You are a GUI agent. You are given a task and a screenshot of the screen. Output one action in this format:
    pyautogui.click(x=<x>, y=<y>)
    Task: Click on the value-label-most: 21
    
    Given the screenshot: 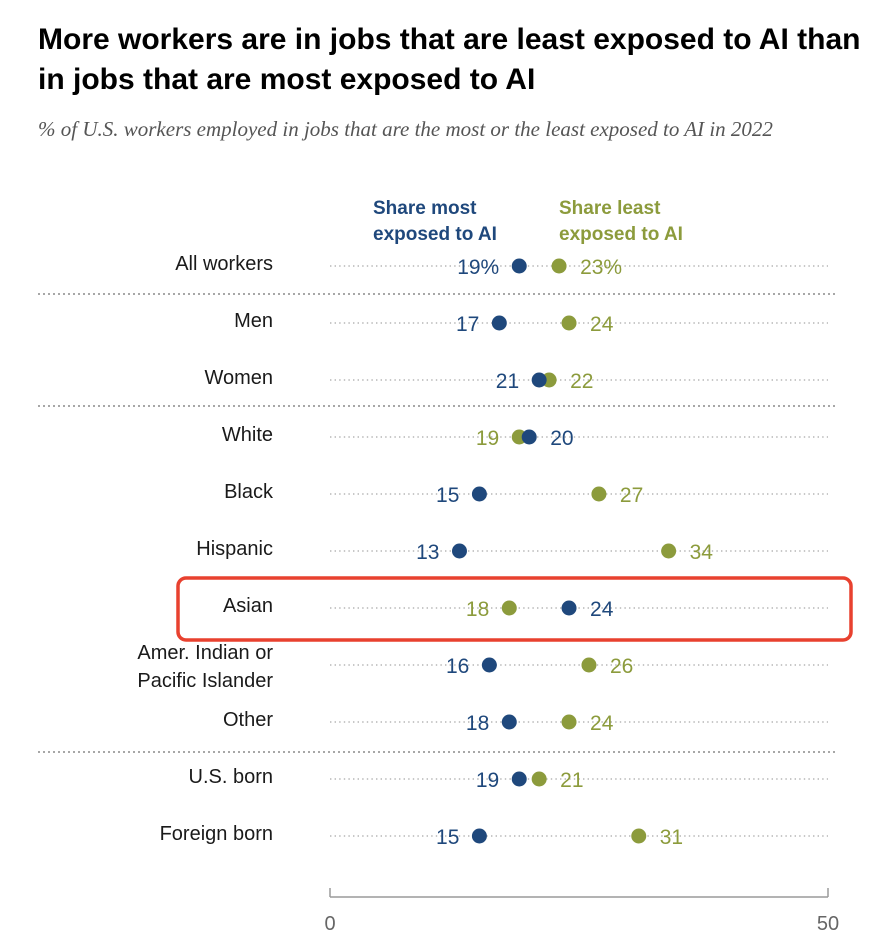 What is the action you would take?
    pyautogui.click(x=507, y=381)
    